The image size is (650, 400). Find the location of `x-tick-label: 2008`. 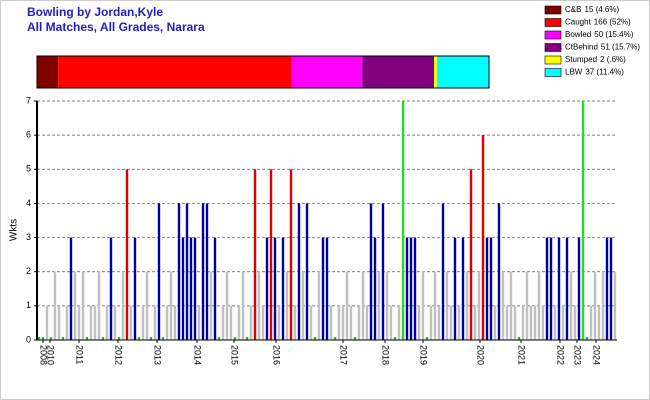

x-tick-label: 2008 is located at coordinates (44, 355).